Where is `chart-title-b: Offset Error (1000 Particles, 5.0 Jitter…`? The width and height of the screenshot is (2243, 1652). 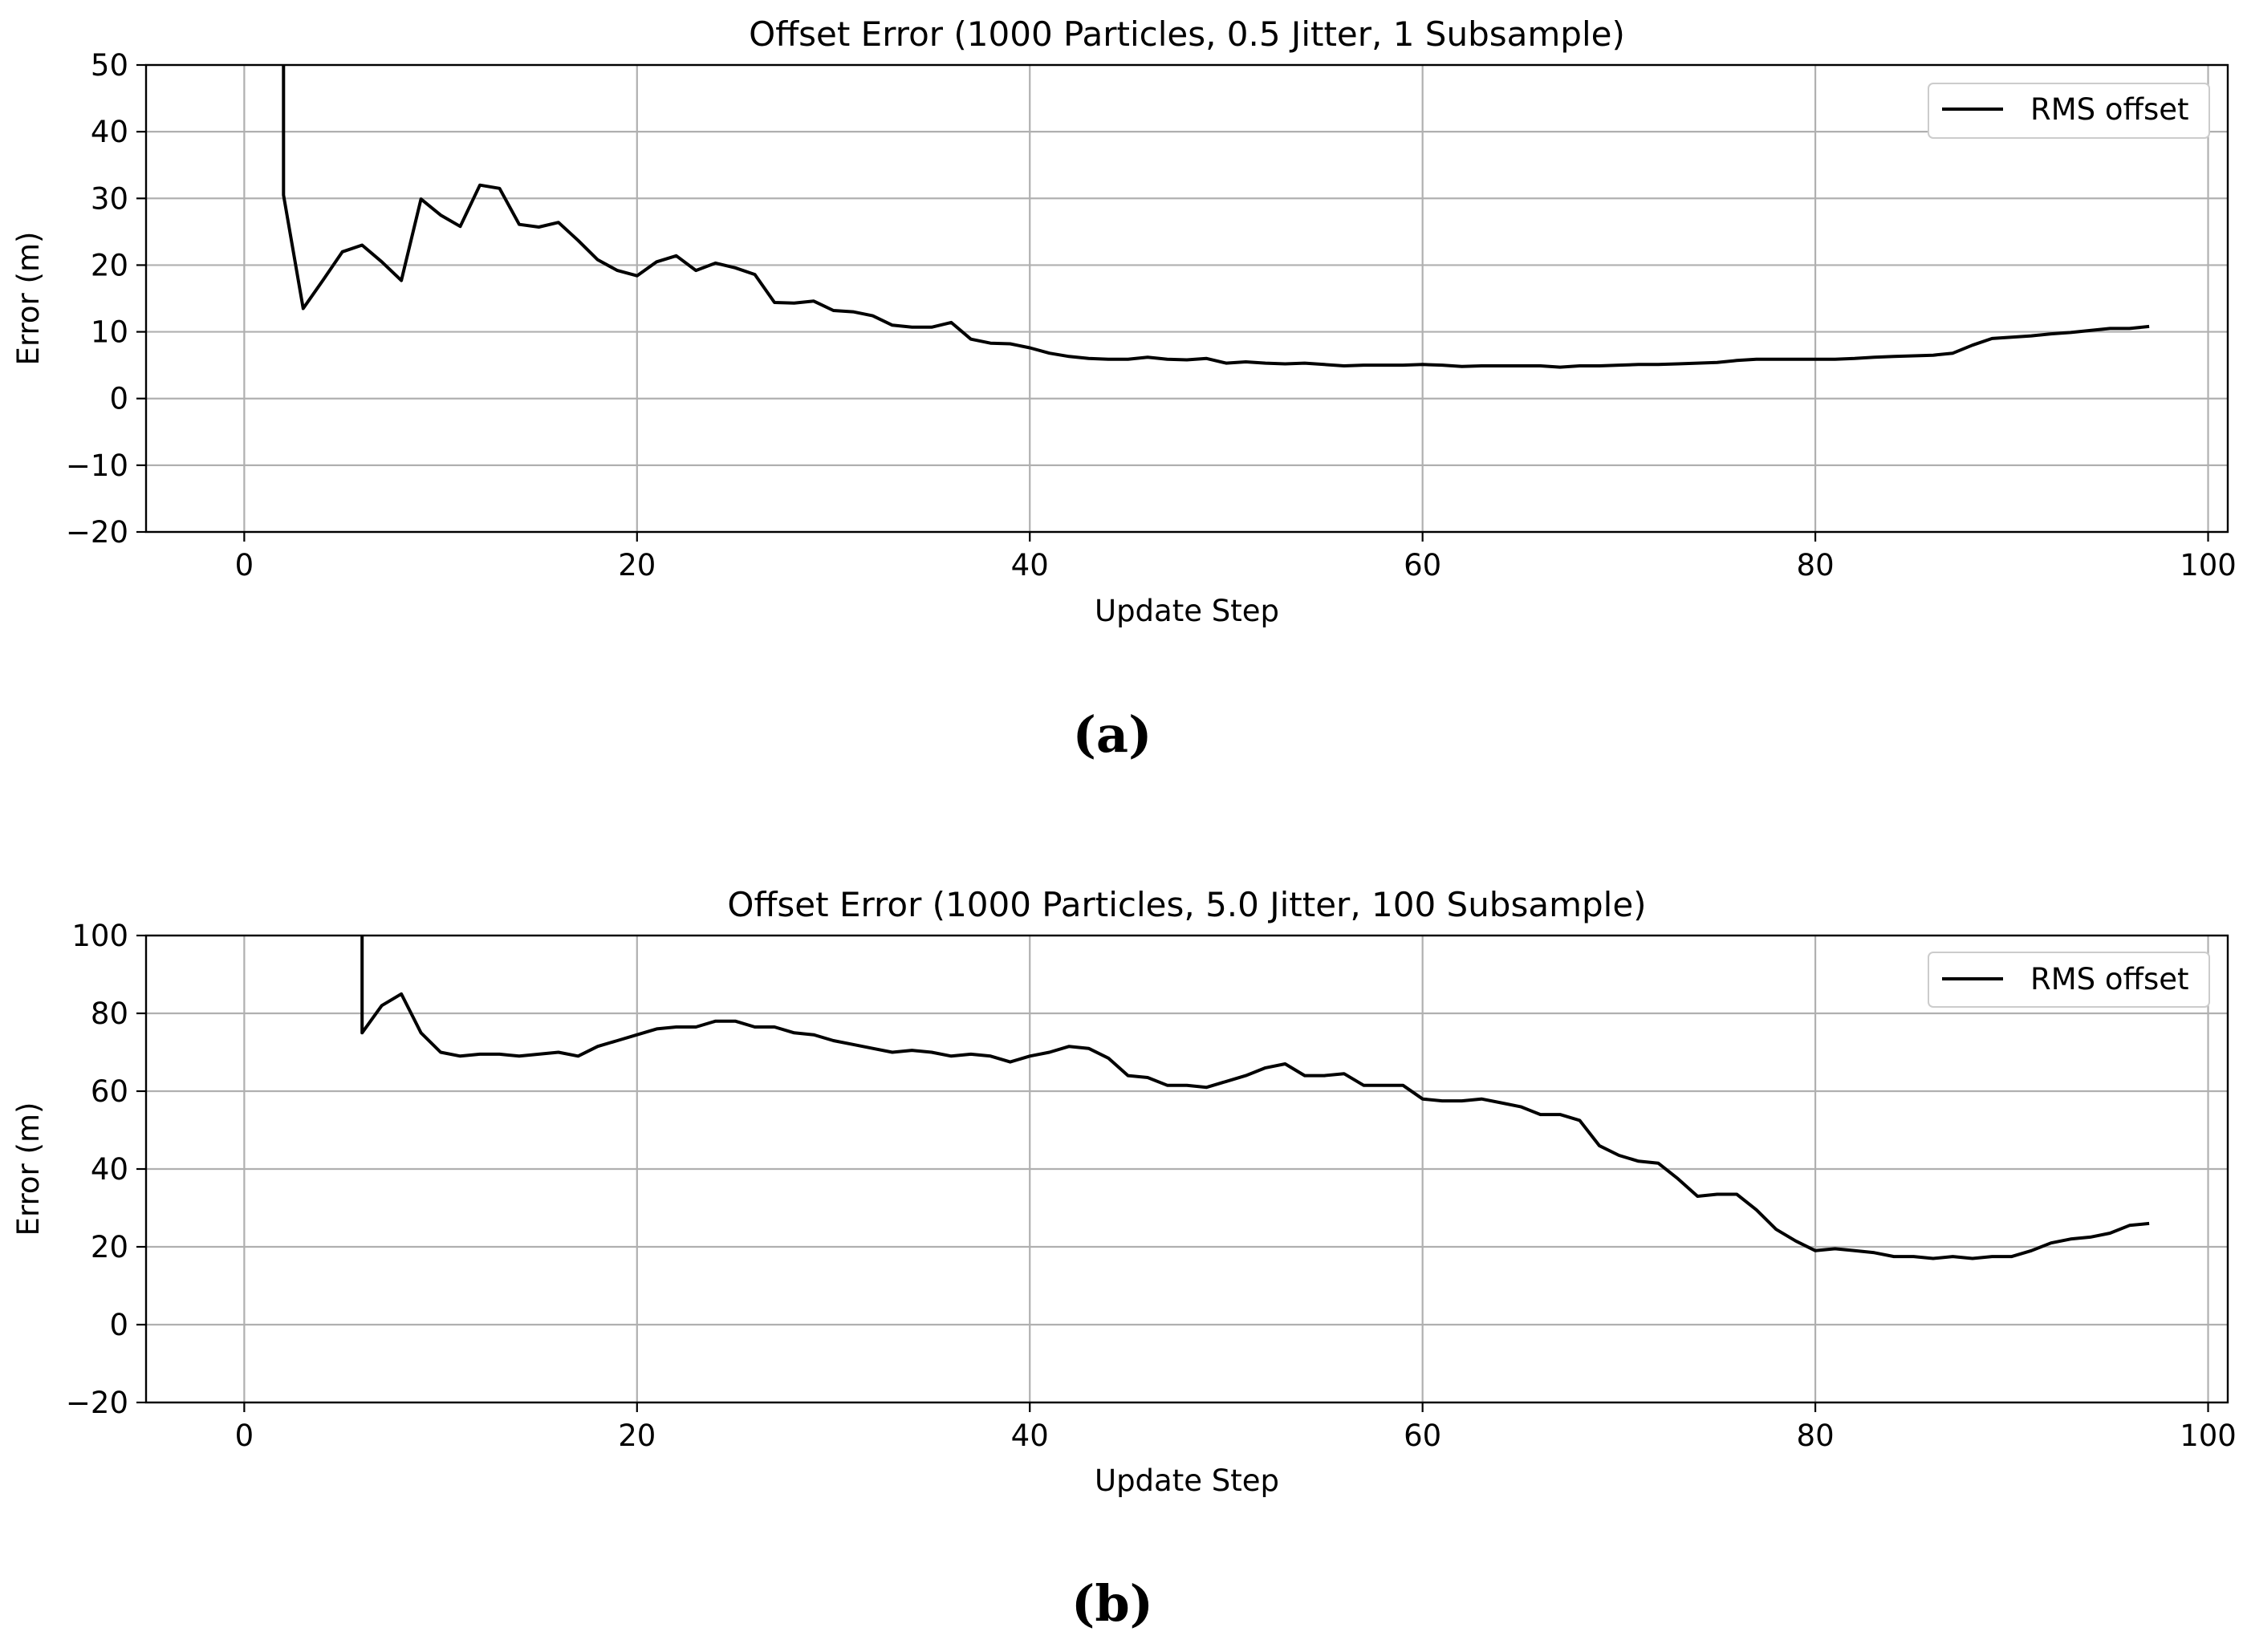
chart-title-b: Offset Error (1000 Particles, 5.0 Jitter… is located at coordinates (1186, 904).